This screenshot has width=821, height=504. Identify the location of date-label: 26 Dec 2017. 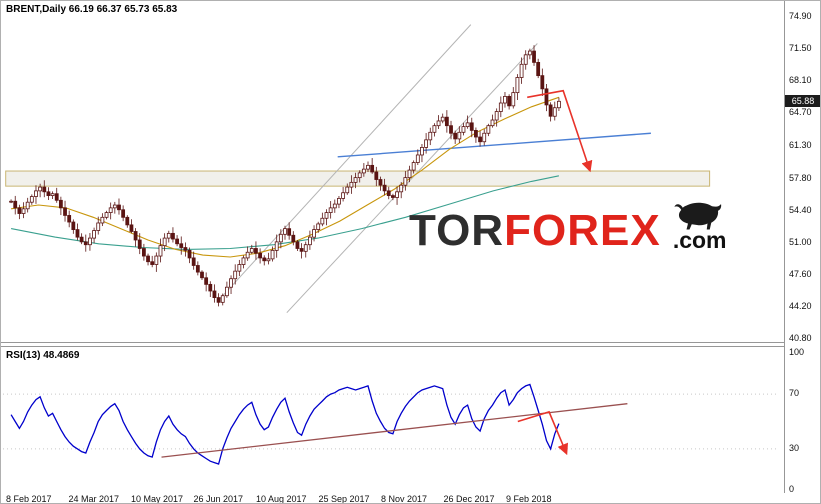
(469, 499).